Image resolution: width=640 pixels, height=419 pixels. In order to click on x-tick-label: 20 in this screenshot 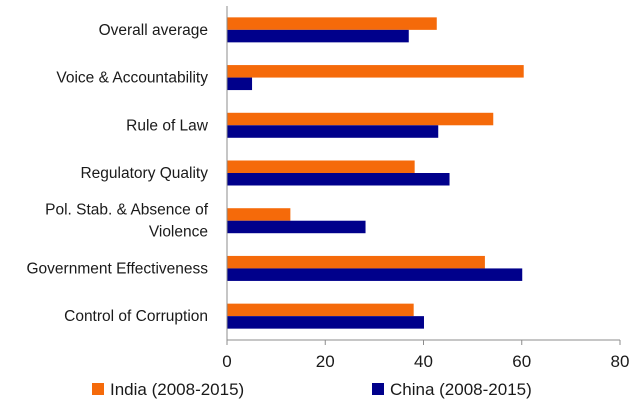, I will do `click(325, 361)`.